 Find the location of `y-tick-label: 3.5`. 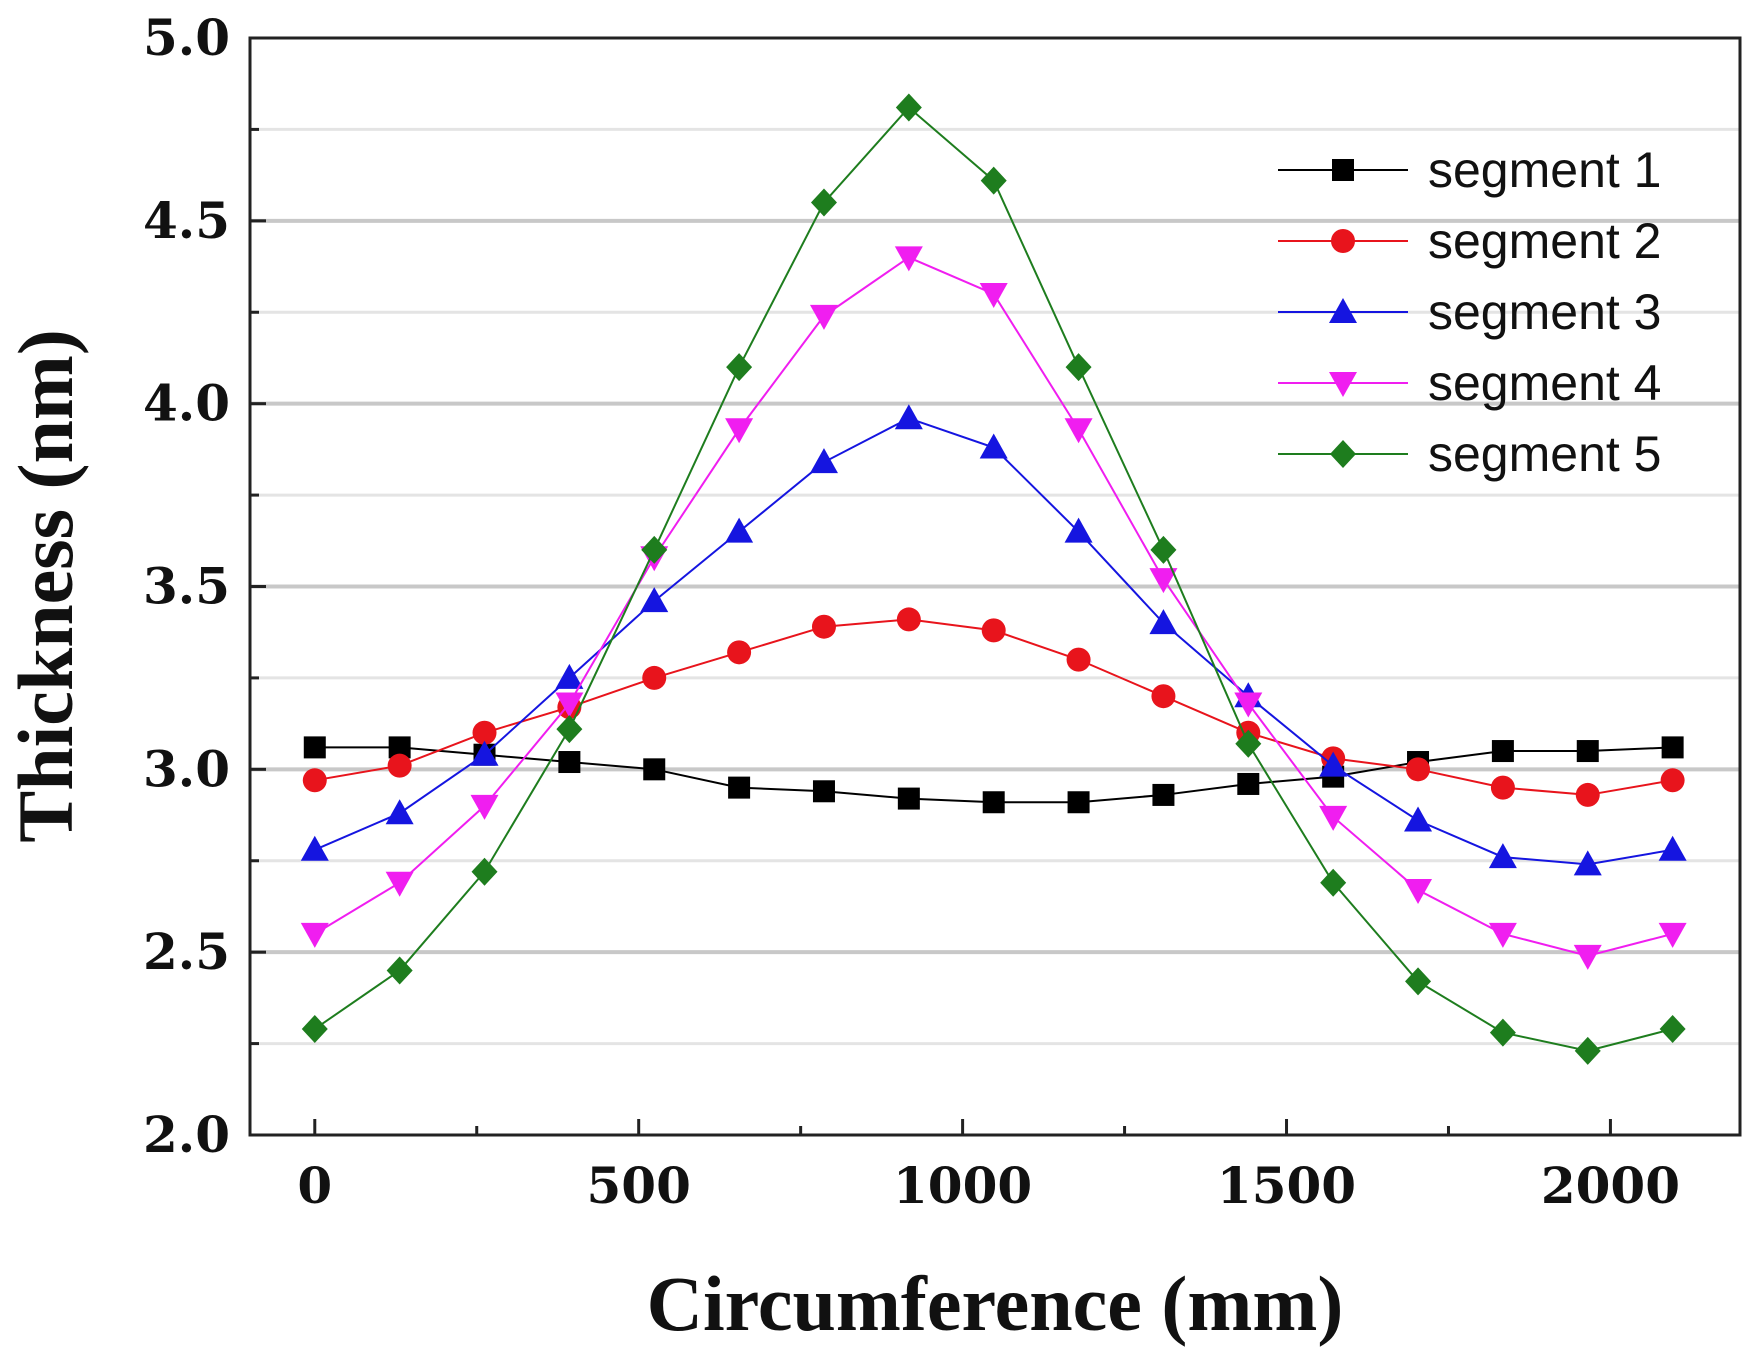

y-tick-label: 3.5 is located at coordinates (186, 586).